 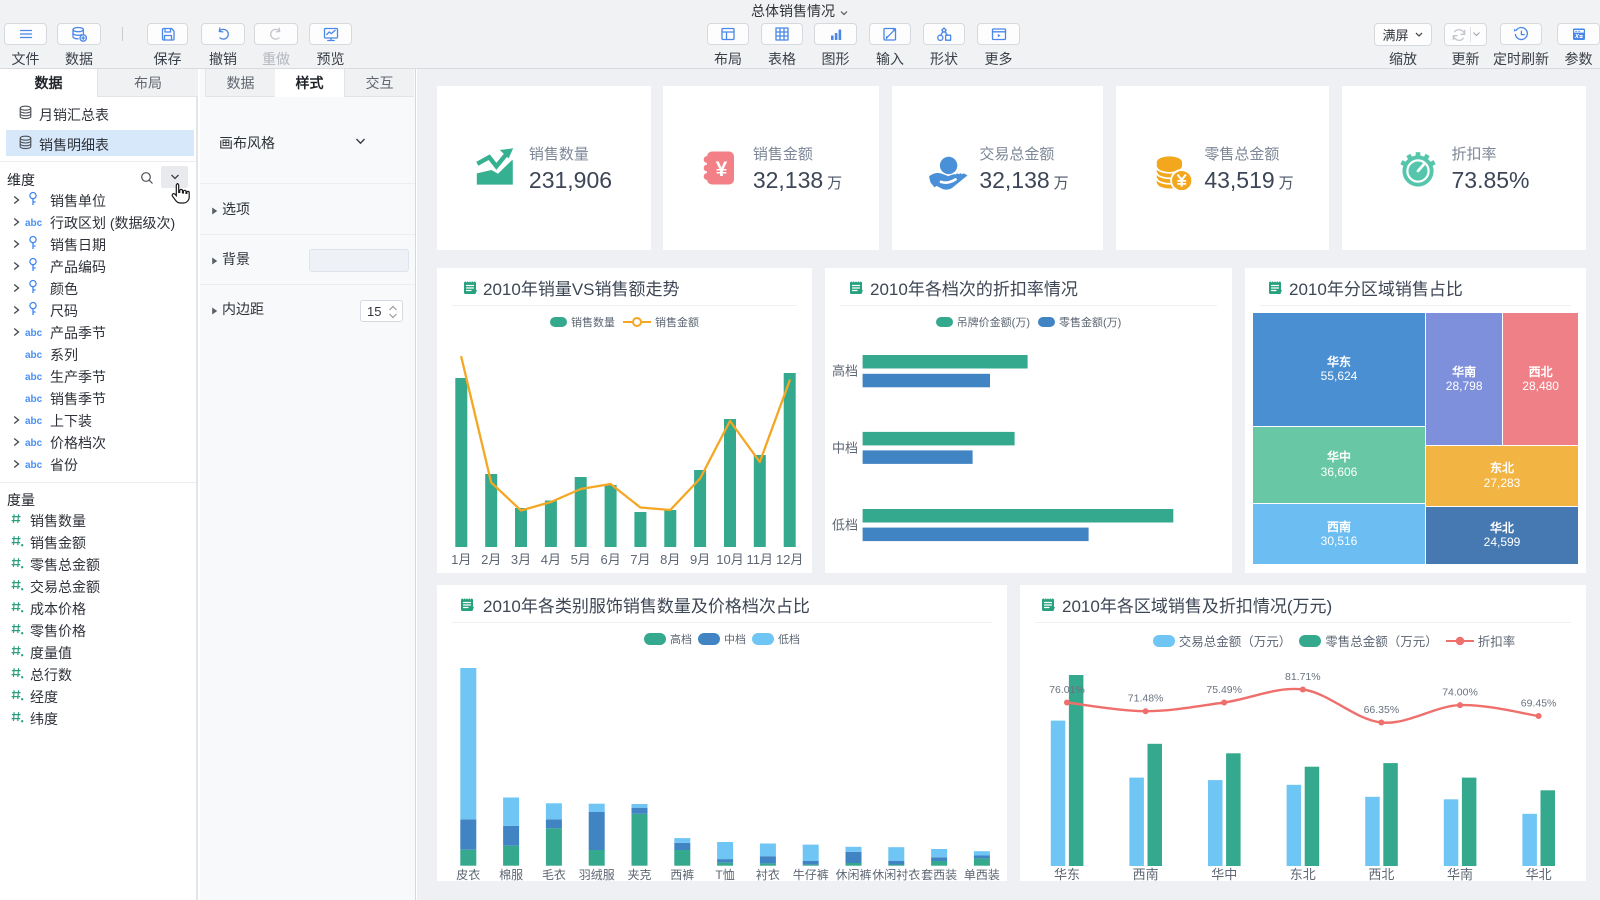 I want to click on svg-text: 衬衣, so click(x=768, y=874).